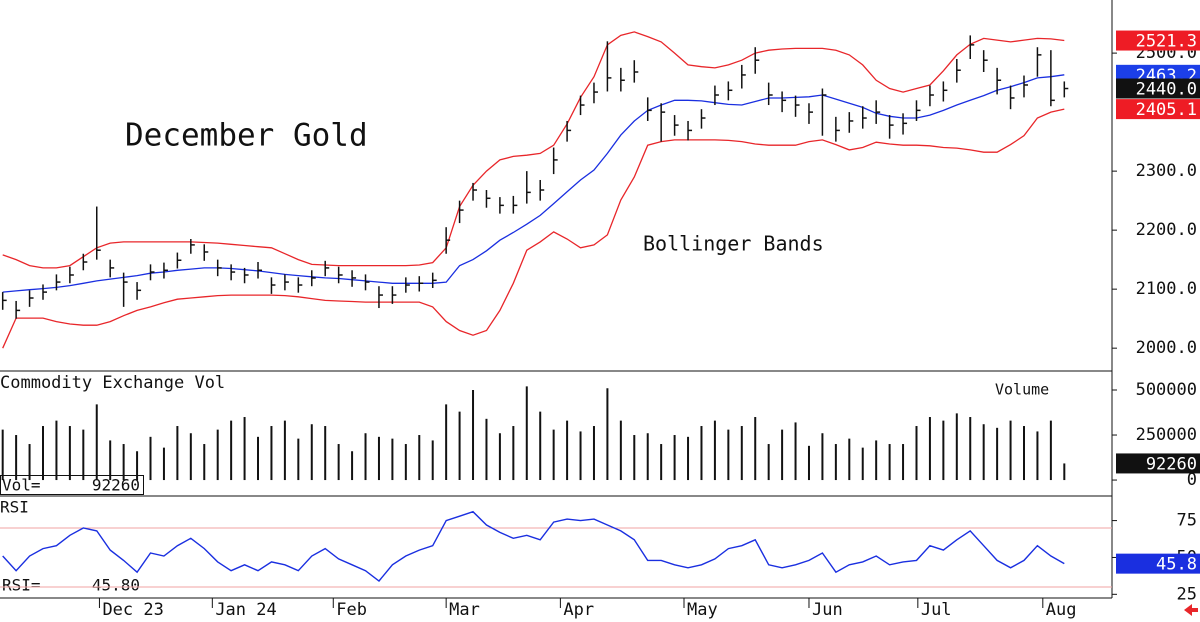 This screenshot has width=1200, height=622. What do you see at coordinates (72, 485) in the screenshot?
I see `readout-box` at bounding box center [72, 485].